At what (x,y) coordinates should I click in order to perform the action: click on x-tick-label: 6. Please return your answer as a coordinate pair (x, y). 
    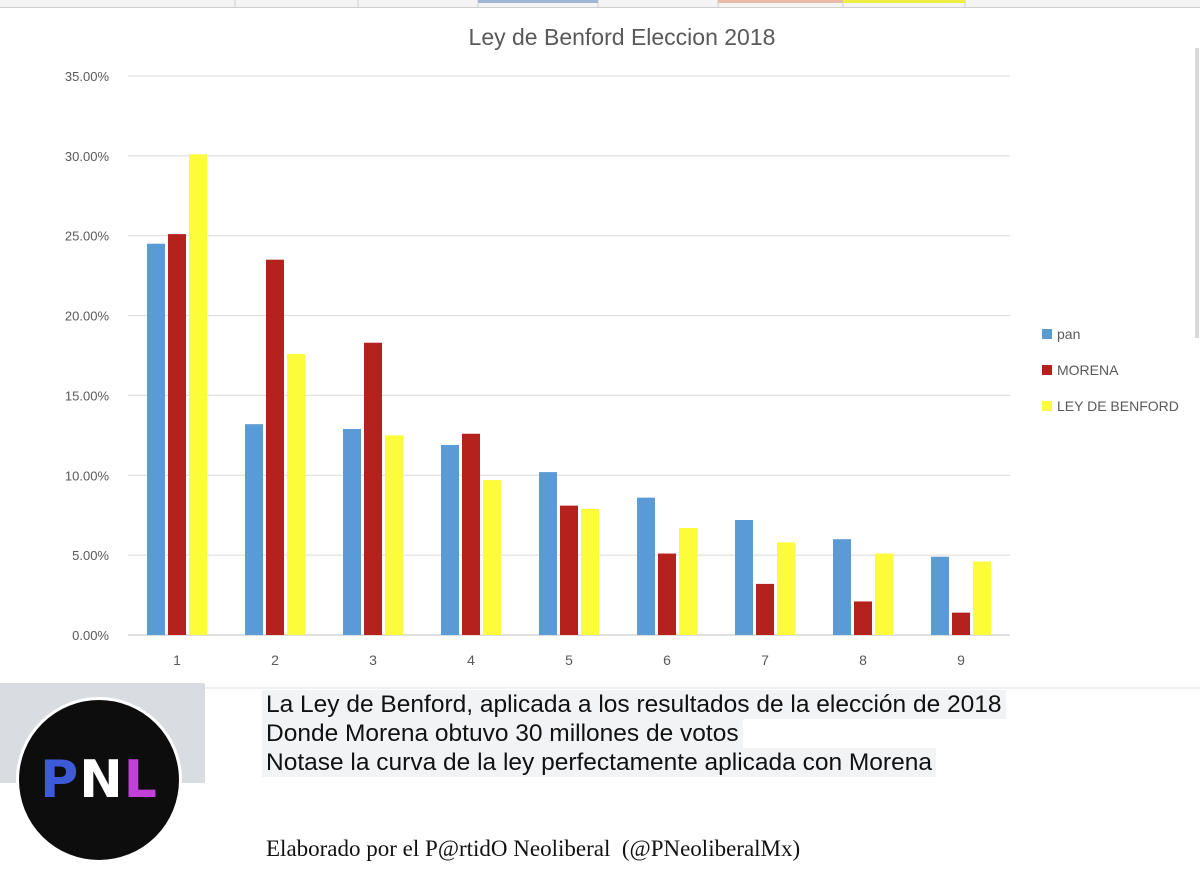
    Looking at the image, I should click on (667, 660).